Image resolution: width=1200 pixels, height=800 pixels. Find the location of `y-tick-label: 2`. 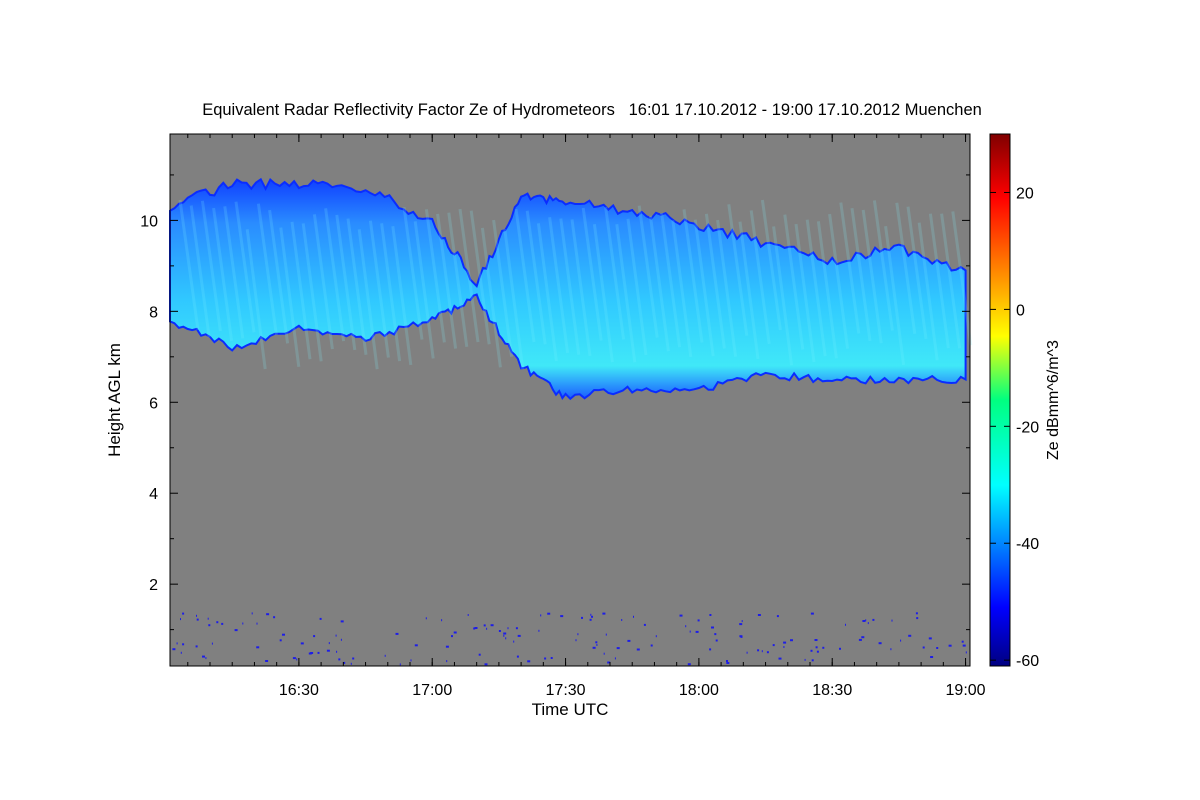

y-tick-label: 2 is located at coordinates (153, 585).